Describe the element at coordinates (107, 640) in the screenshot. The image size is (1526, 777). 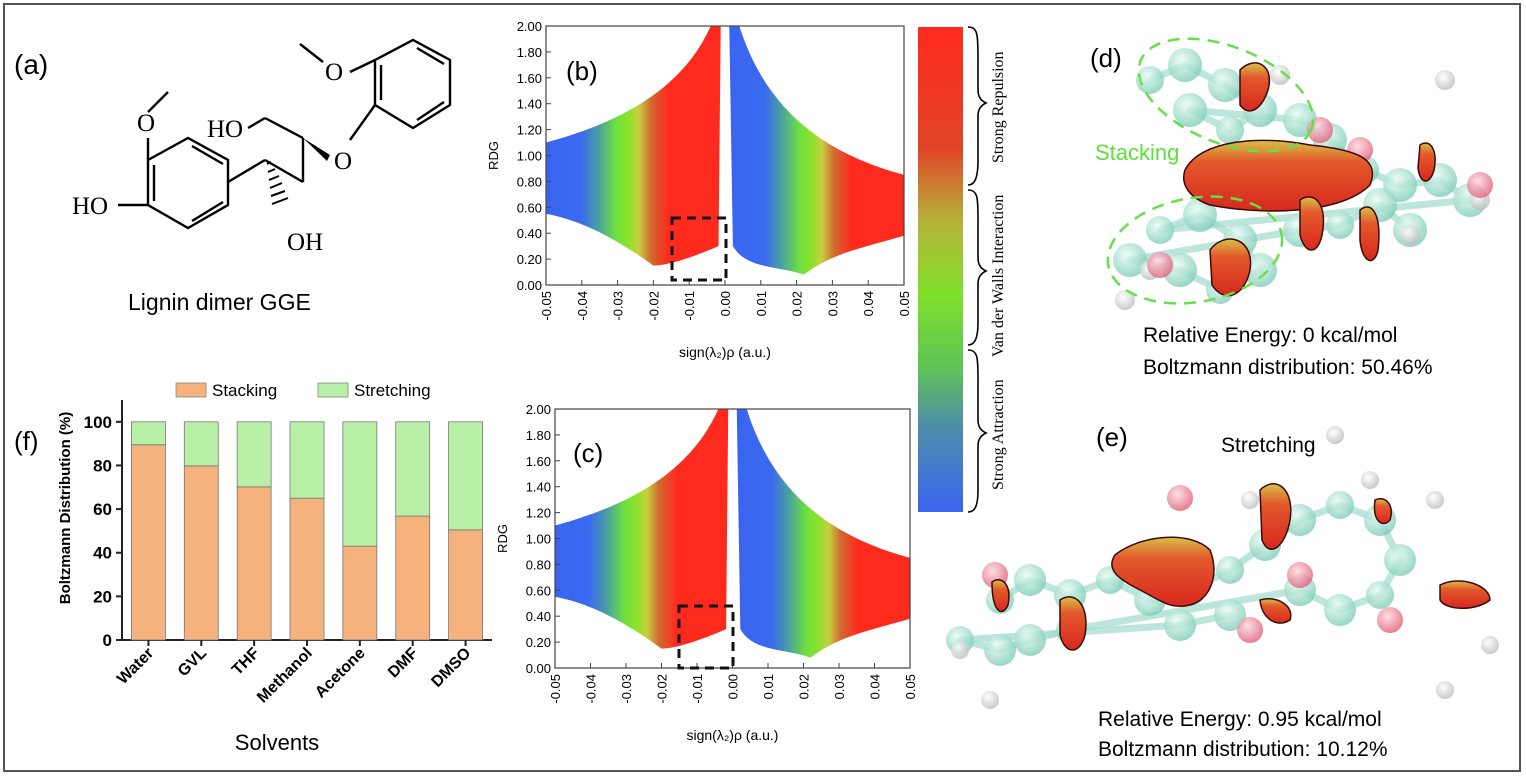
I see `y-tick-label: 0` at that location.